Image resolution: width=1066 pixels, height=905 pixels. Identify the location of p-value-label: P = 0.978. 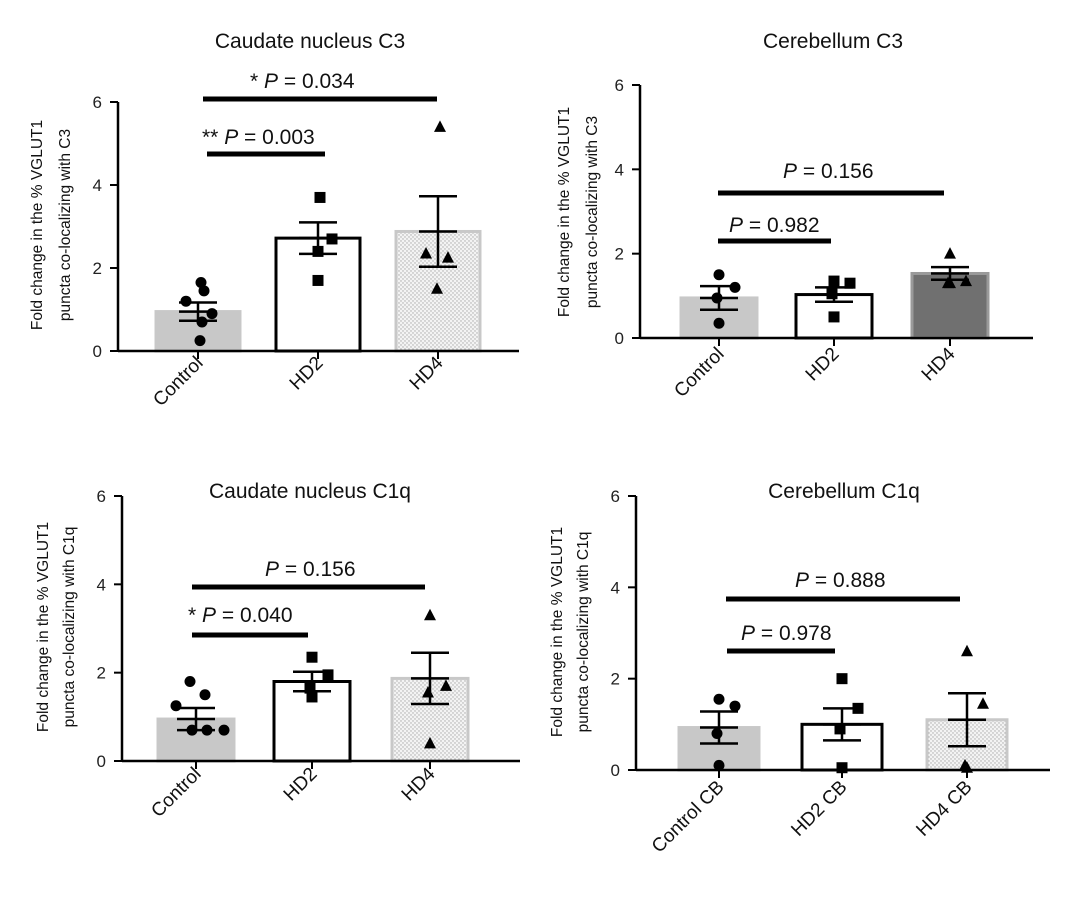
(786, 633).